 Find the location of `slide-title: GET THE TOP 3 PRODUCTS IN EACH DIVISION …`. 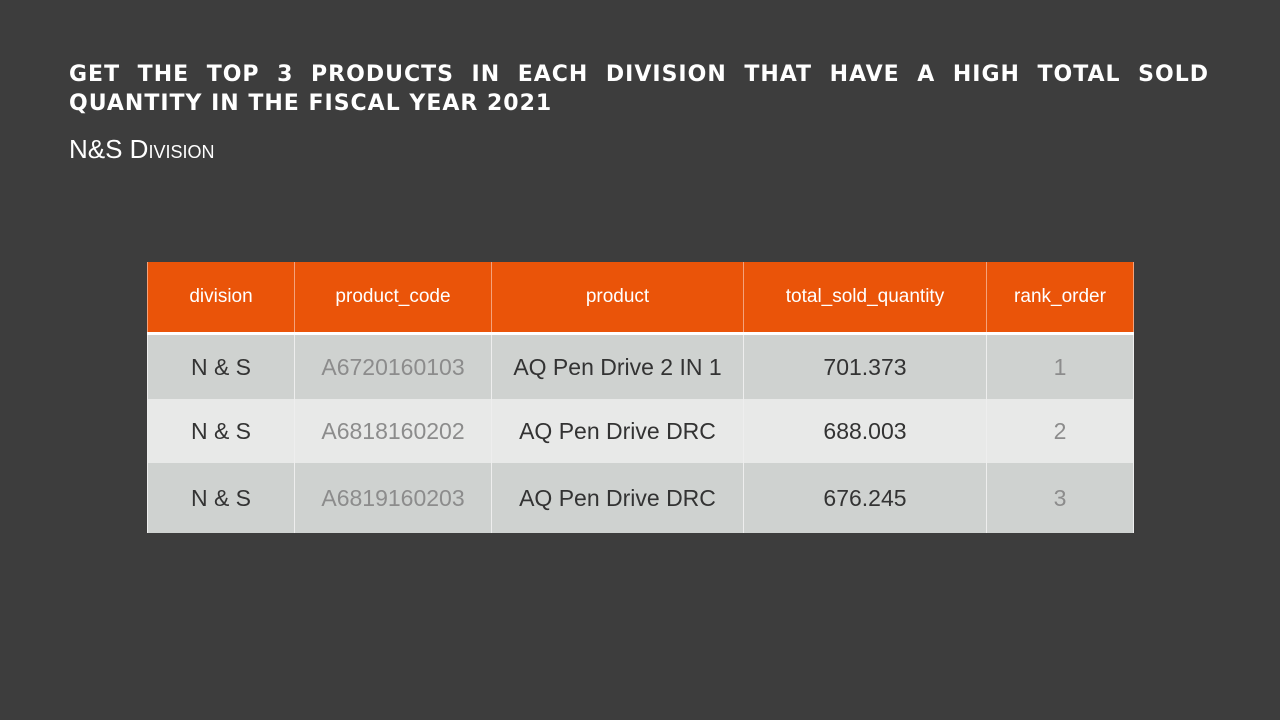

slide-title: GET THE TOP 3 PRODUCTS IN EACH DIVISION … is located at coordinates (639, 89).